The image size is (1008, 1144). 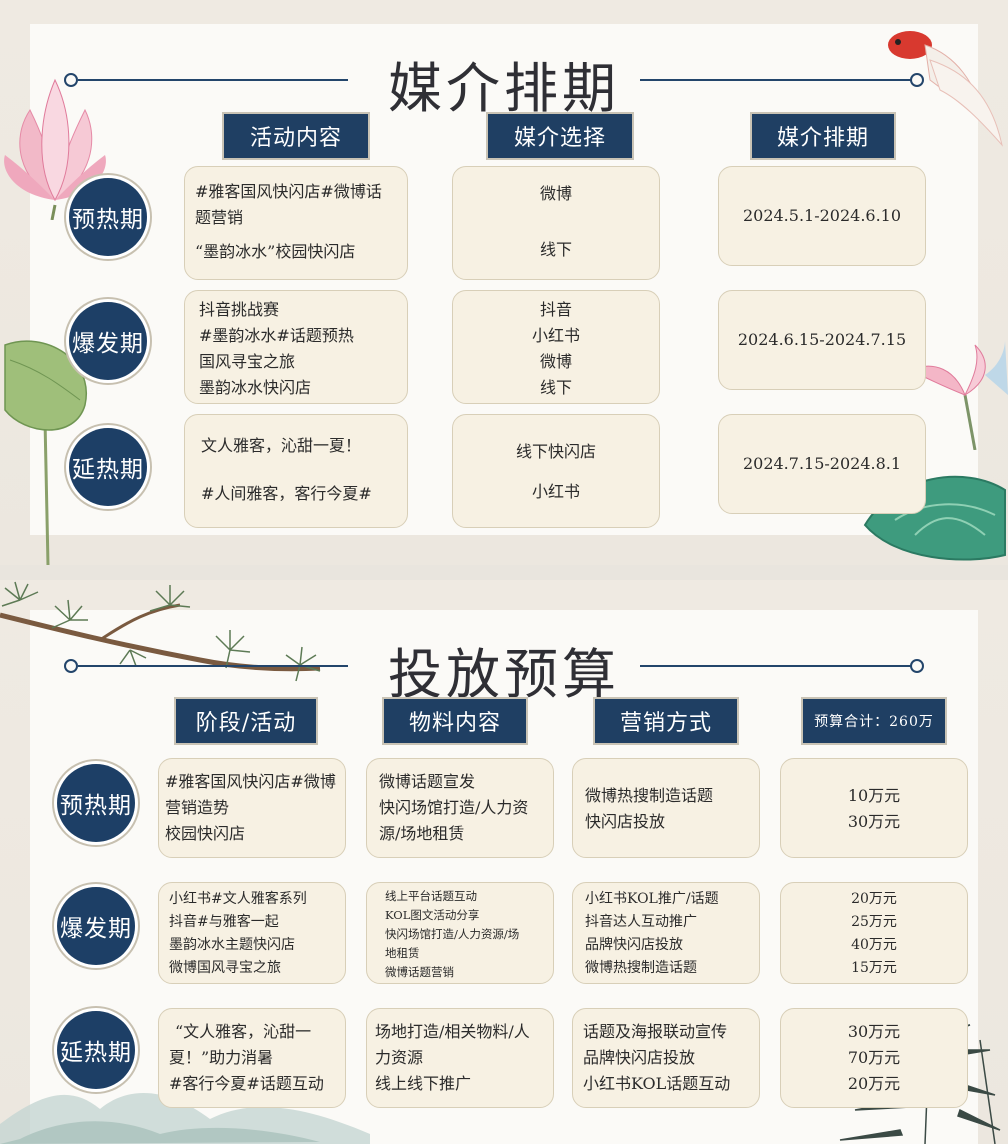 I want to click on method-line: 快闪店投放, so click(x=625, y=821).